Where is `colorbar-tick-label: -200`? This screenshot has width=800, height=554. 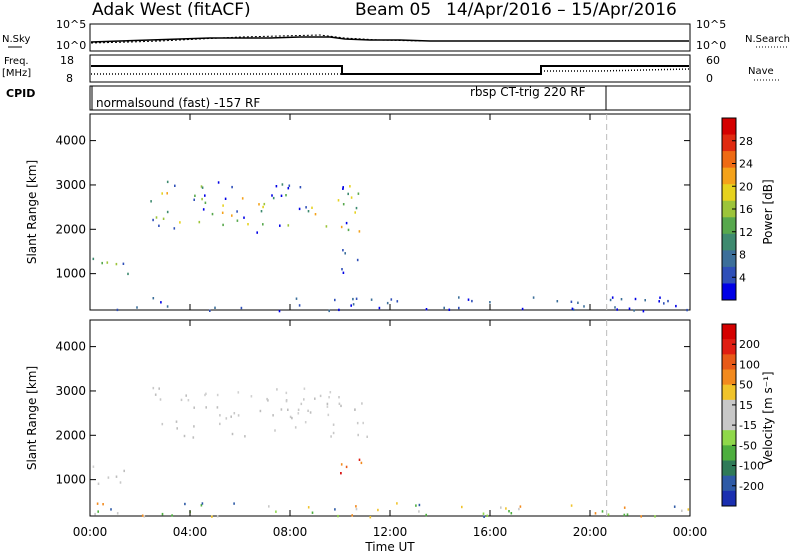 colorbar-tick-label: -200 is located at coordinates (751, 486).